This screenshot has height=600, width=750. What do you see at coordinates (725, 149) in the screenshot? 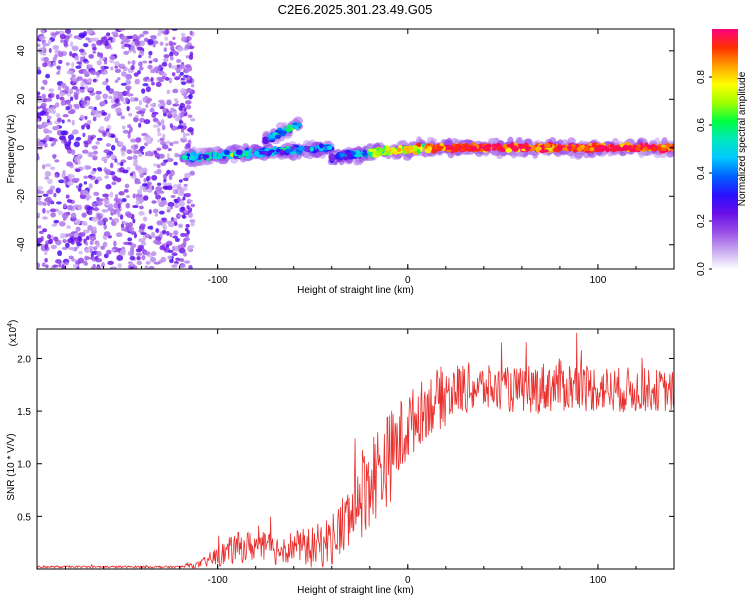
I see `colorbar` at bounding box center [725, 149].